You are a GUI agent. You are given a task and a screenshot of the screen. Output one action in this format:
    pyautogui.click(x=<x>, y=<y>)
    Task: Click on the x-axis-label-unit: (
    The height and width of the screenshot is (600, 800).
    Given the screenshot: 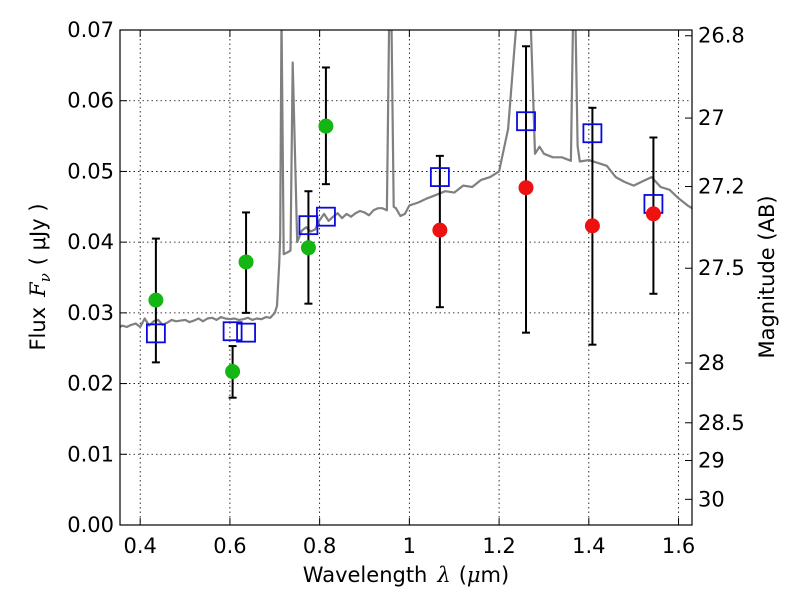 What is the action you would take?
    pyautogui.click(x=463, y=575)
    